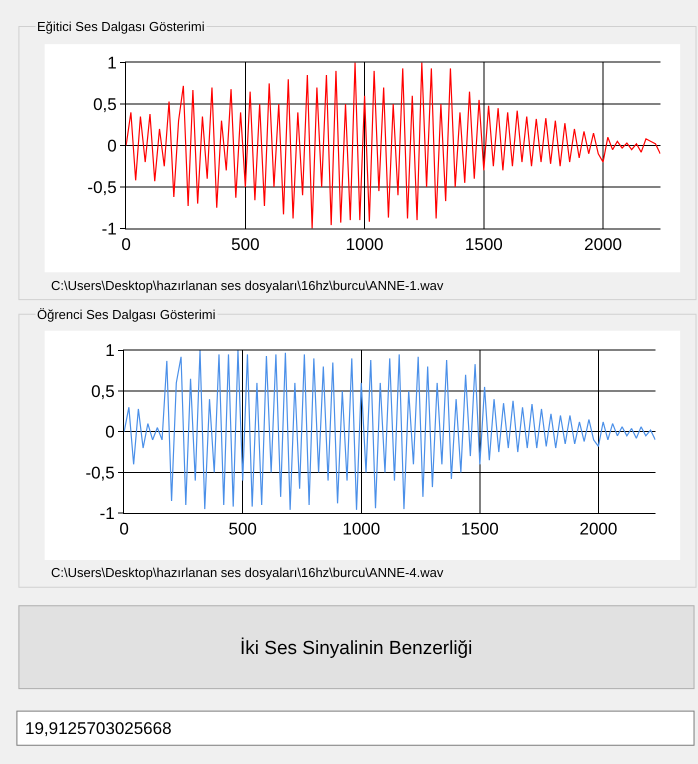  I want to click on text: C:\Users\Desktop\hazırlanan ses dosyaları\16hz\burcu\ANNE-1.wav, so click(247, 285).